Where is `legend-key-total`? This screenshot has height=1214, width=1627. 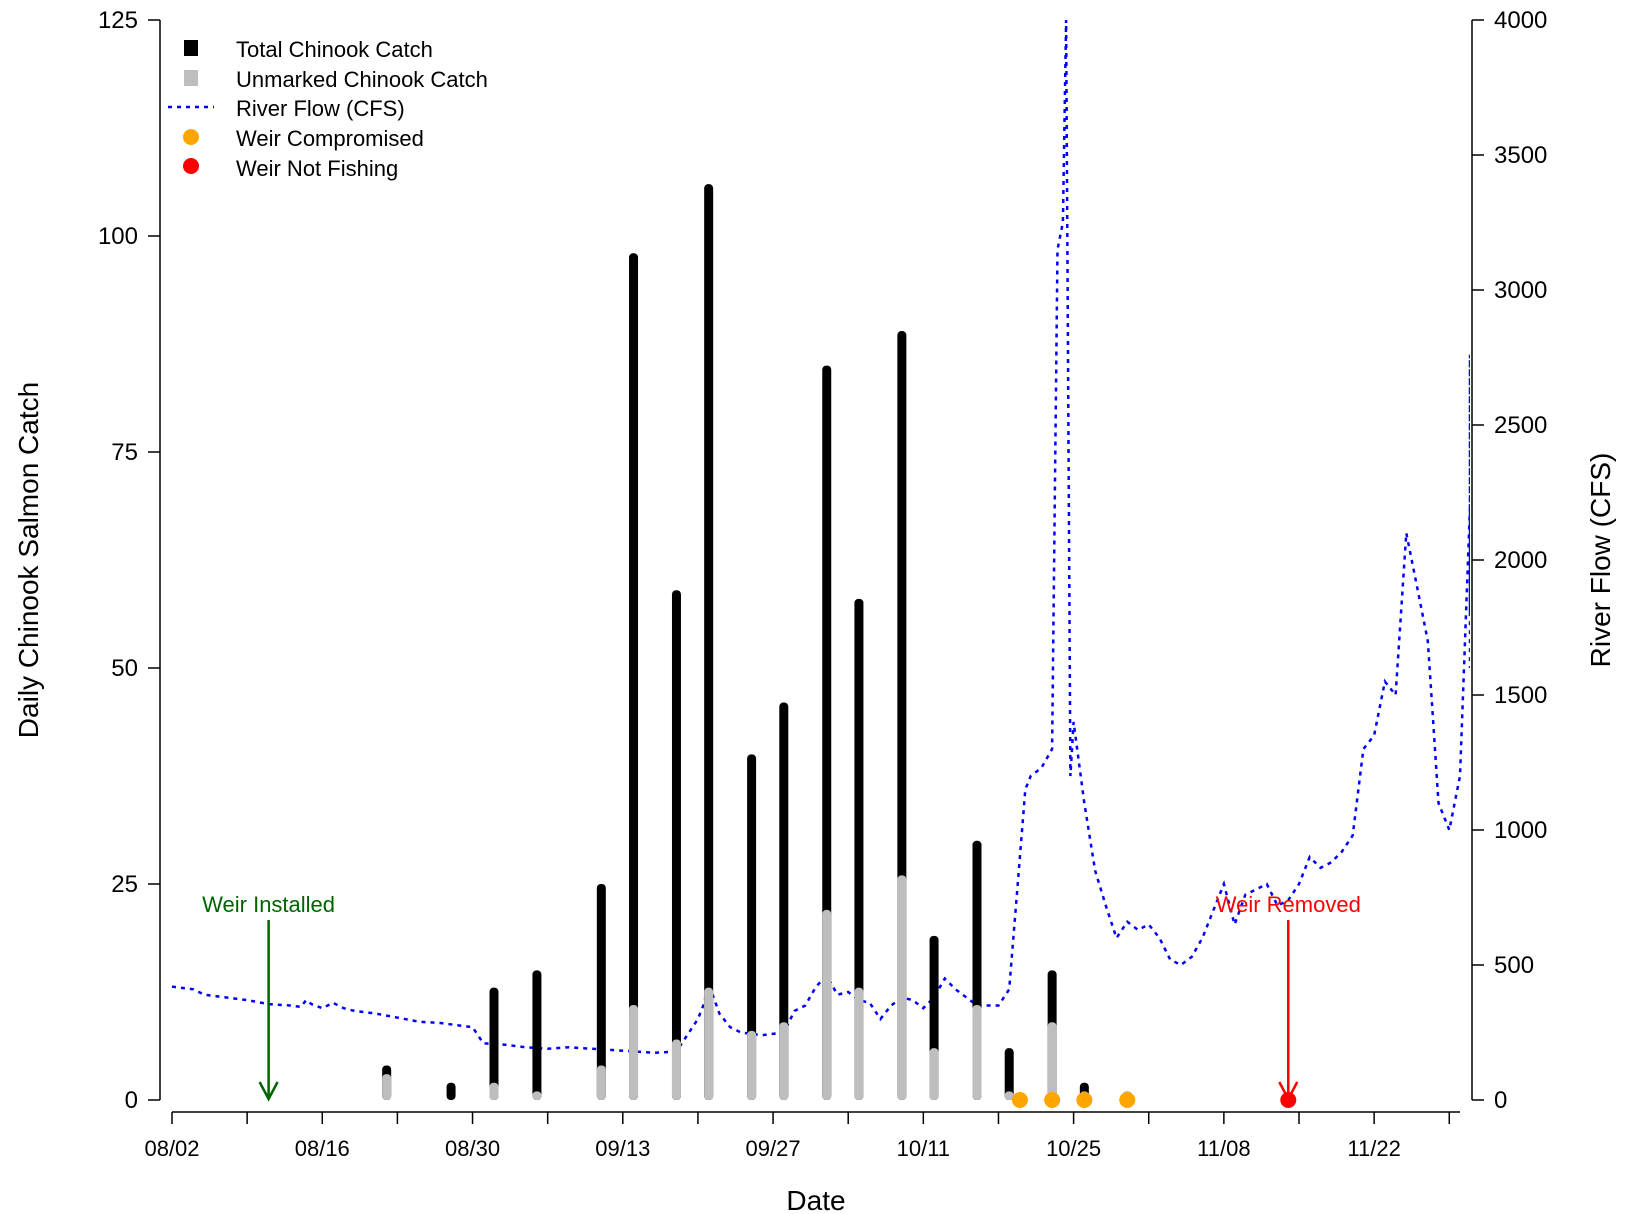 legend-key-total is located at coordinates (191, 48).